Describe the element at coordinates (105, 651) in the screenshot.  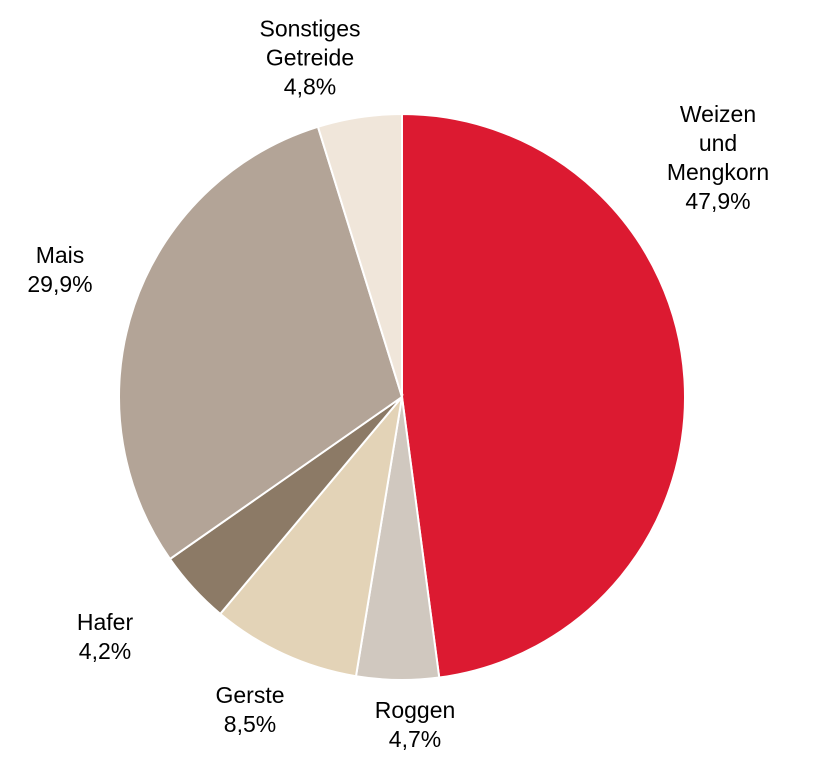
I see `value-label: 4,2%` at that location.